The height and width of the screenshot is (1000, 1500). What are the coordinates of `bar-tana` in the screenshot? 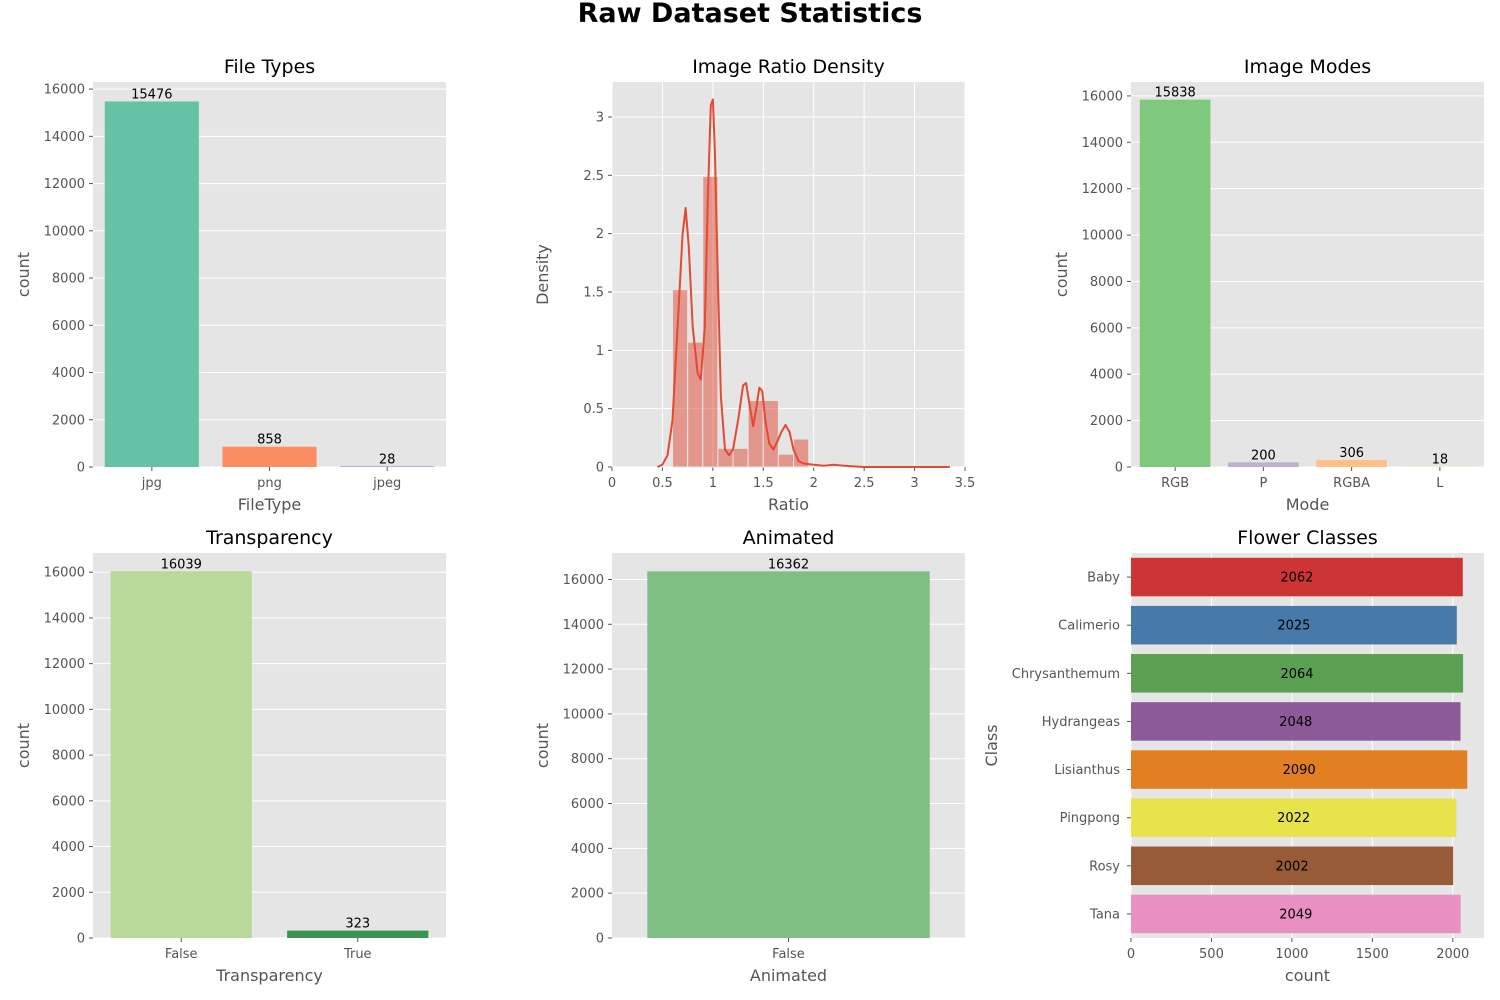 It's located at (1296, 914).